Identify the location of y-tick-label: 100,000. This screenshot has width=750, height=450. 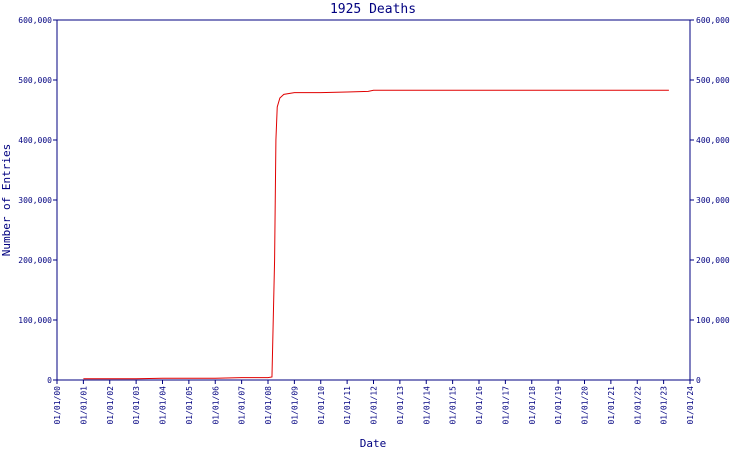
(35, 320).